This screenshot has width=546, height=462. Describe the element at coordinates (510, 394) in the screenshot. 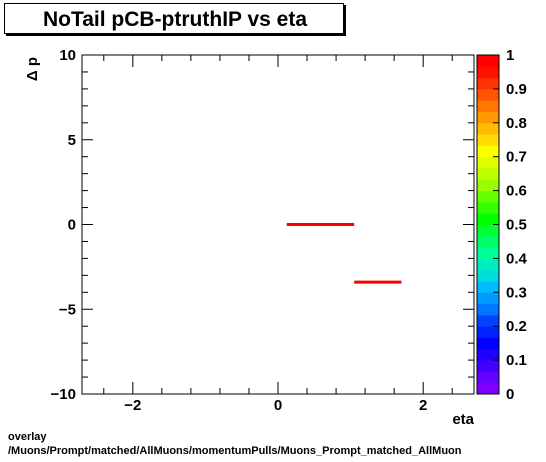

I see `palette-label: 0` at that location.